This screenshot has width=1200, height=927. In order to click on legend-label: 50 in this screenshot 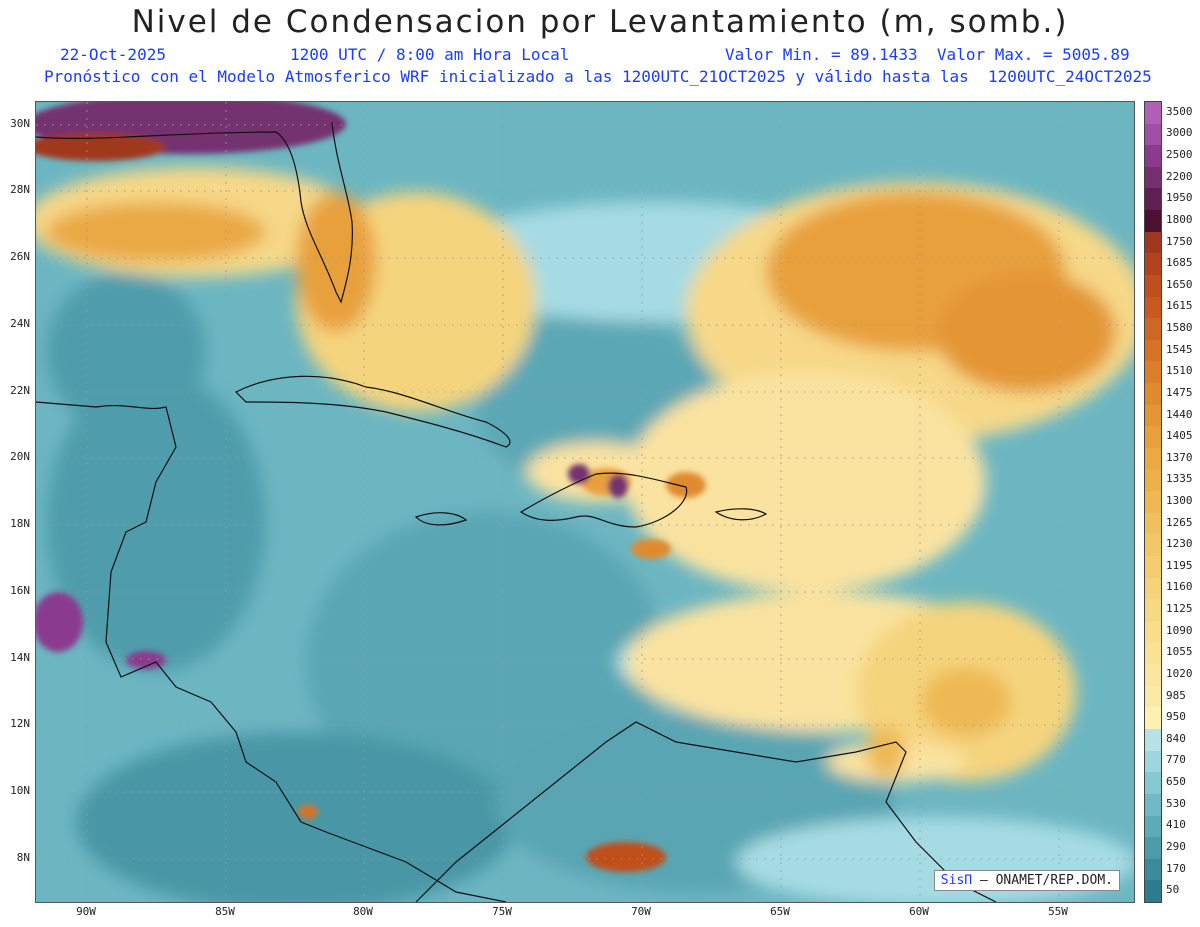, I will do `click(1173, 890)`.